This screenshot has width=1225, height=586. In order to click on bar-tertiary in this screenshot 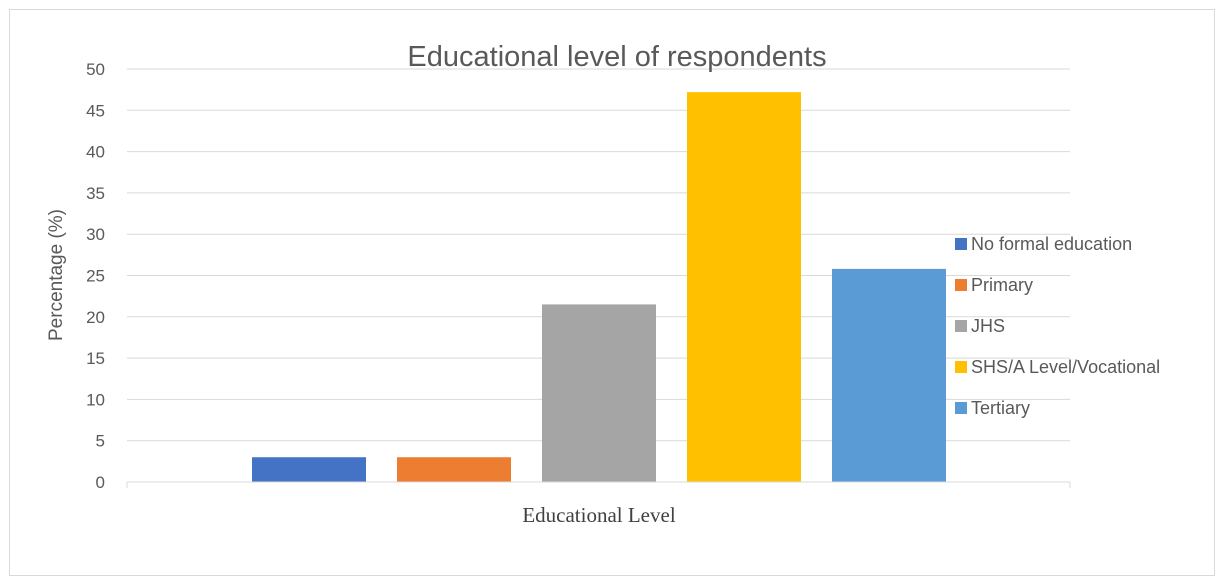, I will do `click(889, 375)`.